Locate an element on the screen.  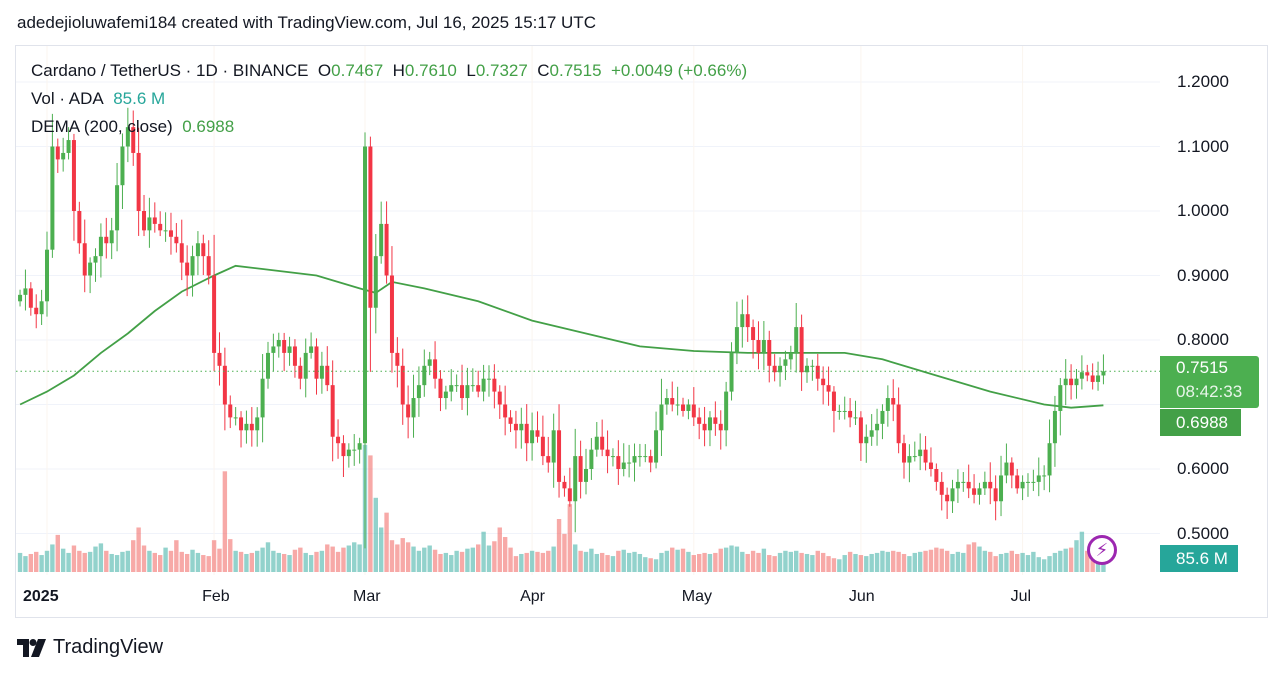
time-tick-label: Jun is located at coordinates (861, 596).